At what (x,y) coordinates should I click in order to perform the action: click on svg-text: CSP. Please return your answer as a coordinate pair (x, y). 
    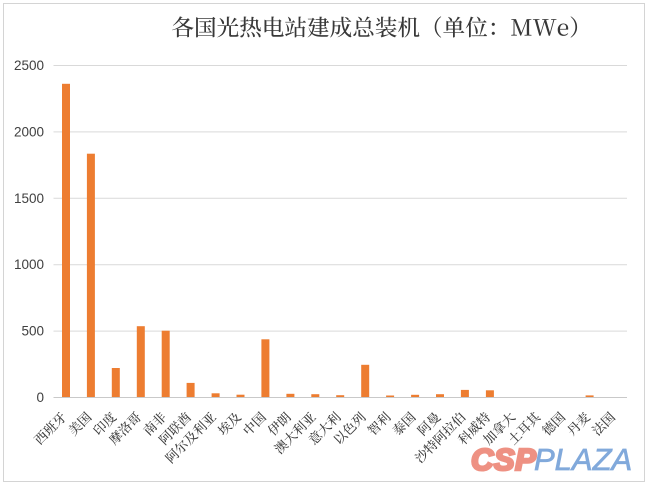
    Looking at the image, I should click on (503, 459).